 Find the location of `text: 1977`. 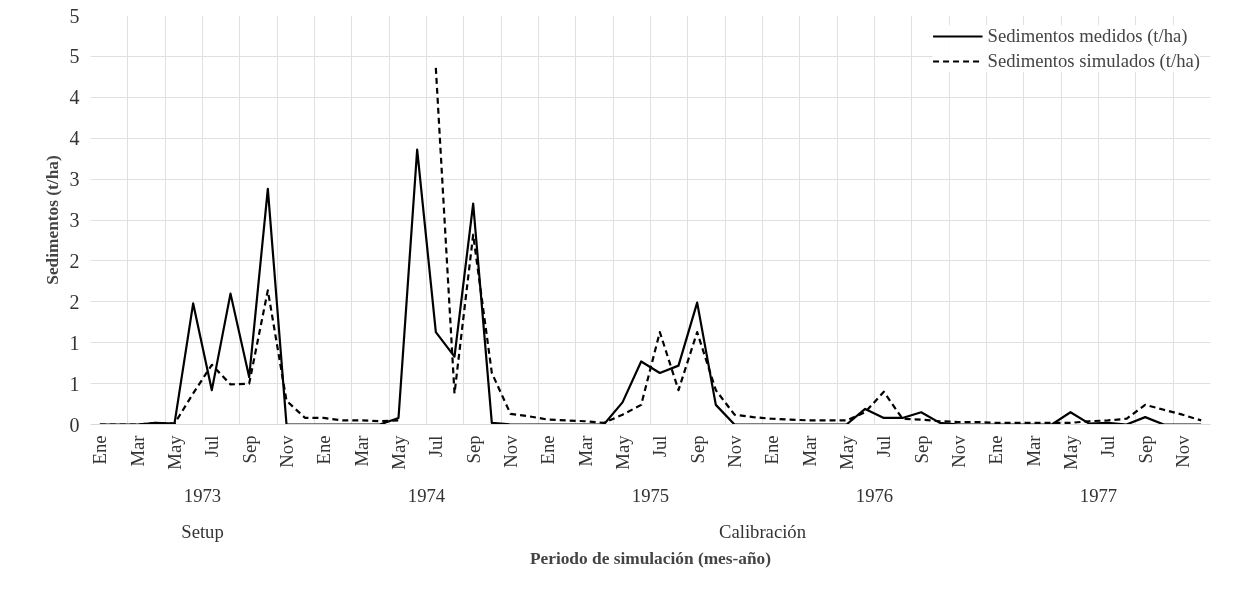

text: 1977 is located at coordinates (1098, 495).